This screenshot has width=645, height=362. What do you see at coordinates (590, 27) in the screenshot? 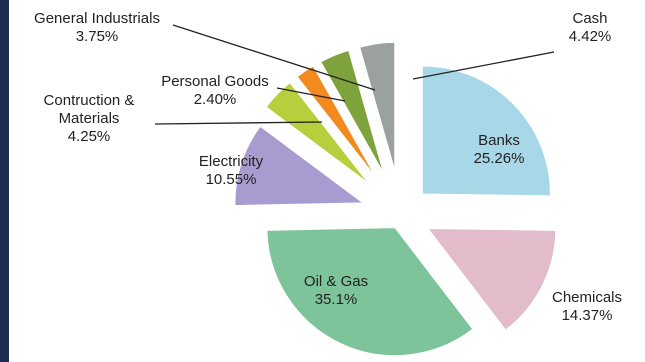
I see `slice-label-cash: Cash 4.42%` at bounding box center [590, 27].